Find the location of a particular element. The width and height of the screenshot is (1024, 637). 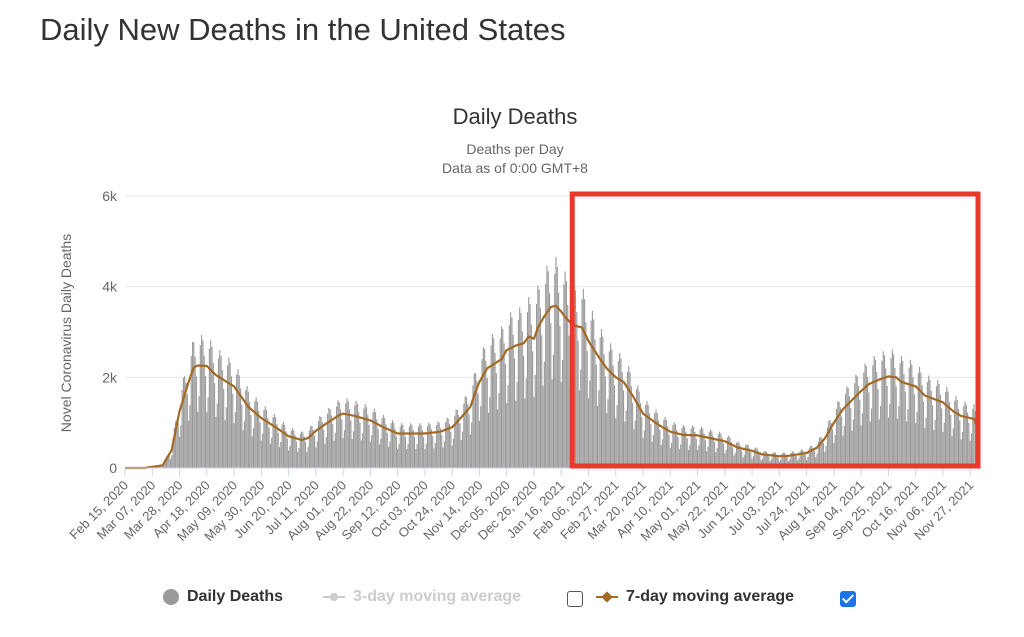

toggle-3day-average-checkbox is located at coordinates (575, 599).